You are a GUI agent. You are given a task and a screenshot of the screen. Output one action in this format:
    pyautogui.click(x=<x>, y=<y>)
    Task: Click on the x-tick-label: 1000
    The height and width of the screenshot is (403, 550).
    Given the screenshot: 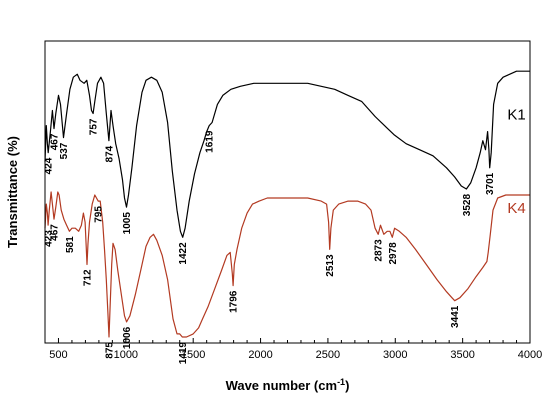 What is the action you would take?
    pyautogui.click(x=126, y=355)
    